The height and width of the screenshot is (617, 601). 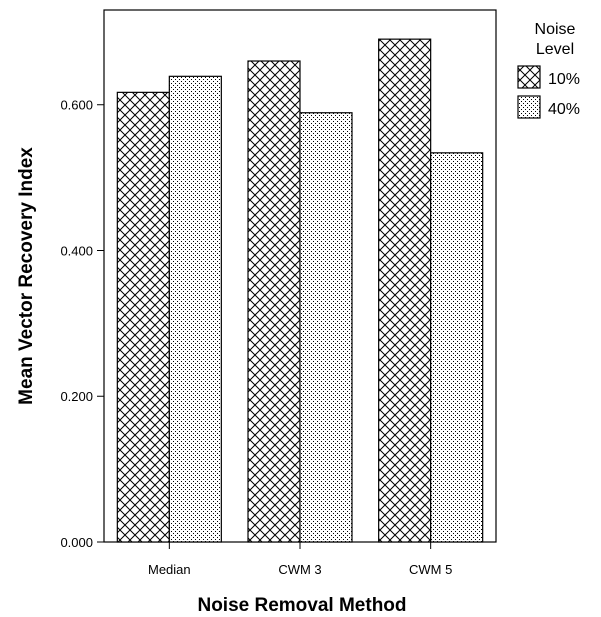 I want to click on y-tick-label: 0.200, so click(x=76, y=396).